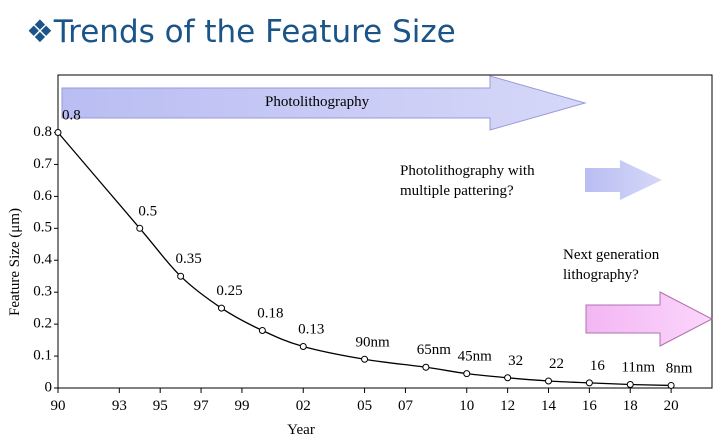 Image resolution: width=720 pixels, height=441 pixels. What do you see at coordinates (638, 367) in the screenshot?
I see `data-label: 11nm` at bounding box center [638, 367].